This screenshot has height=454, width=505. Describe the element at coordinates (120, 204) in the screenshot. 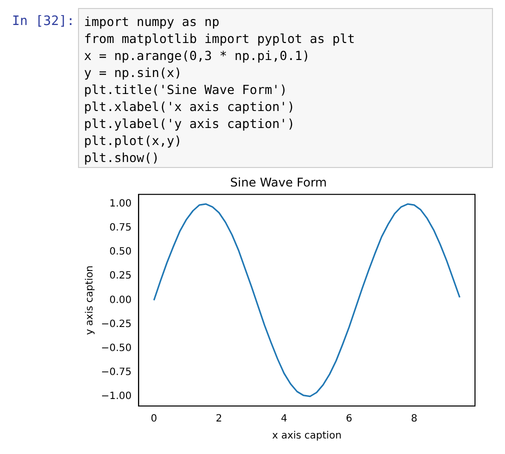

I see `y-tick-label: 1.00` at that location.